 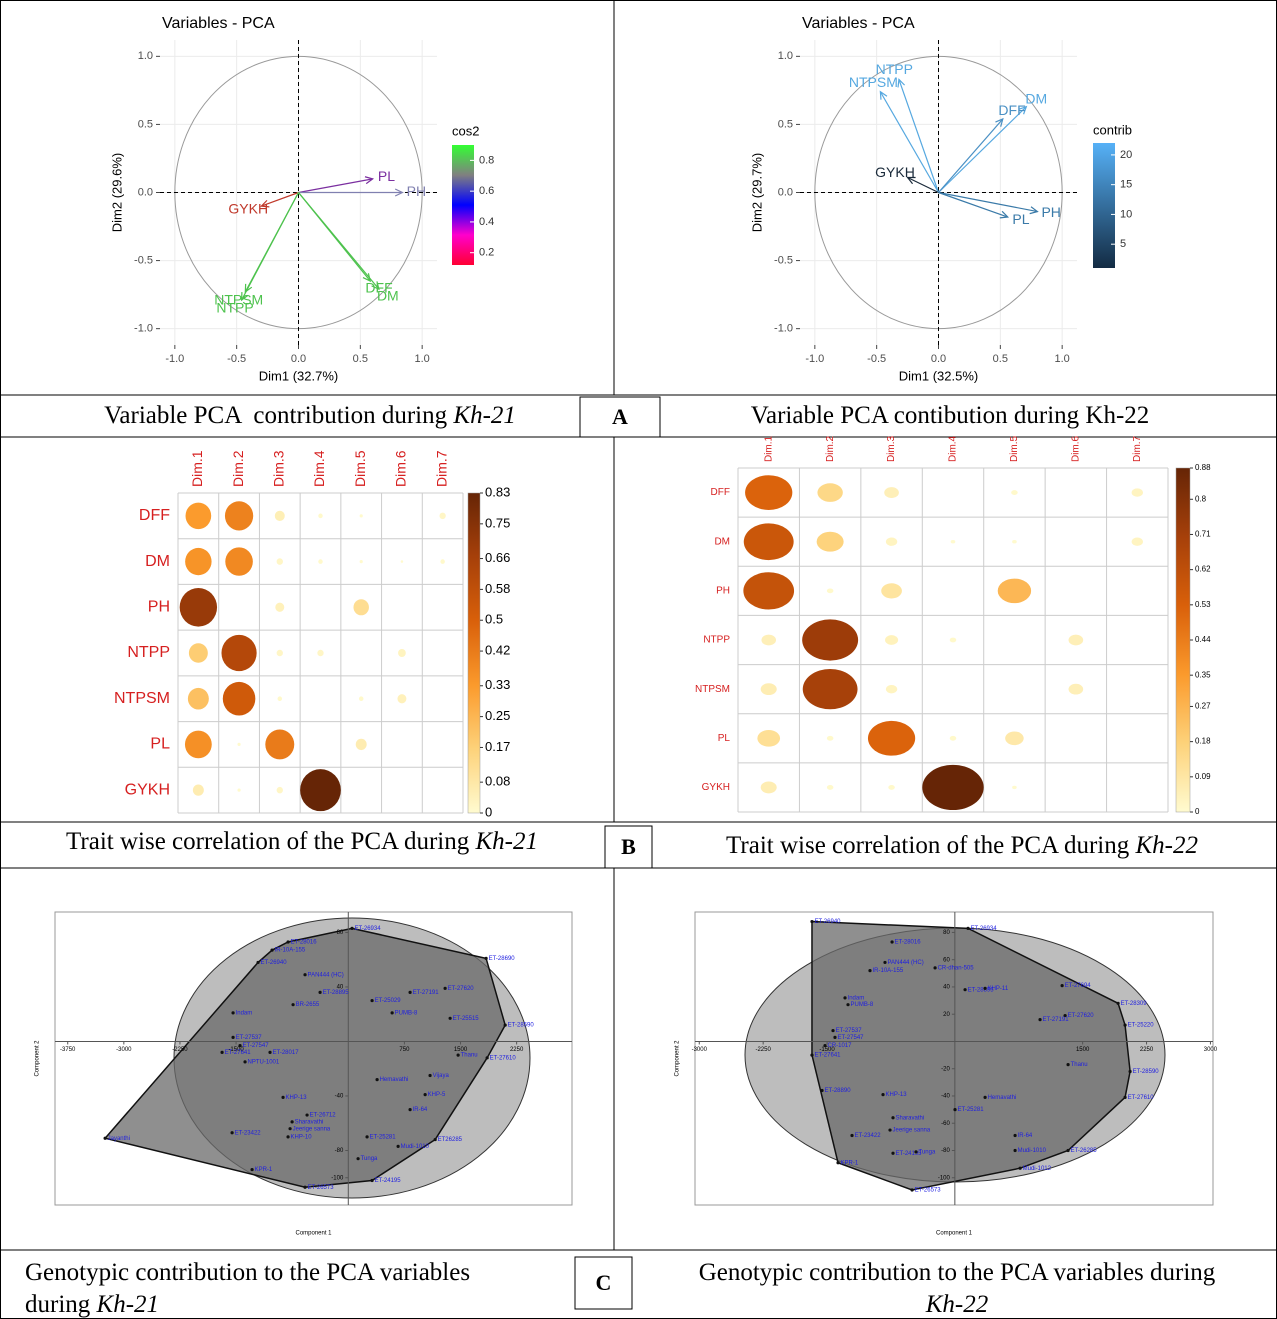 I want to click on genotype-label: ET-26940, so click(x=274, y=963).